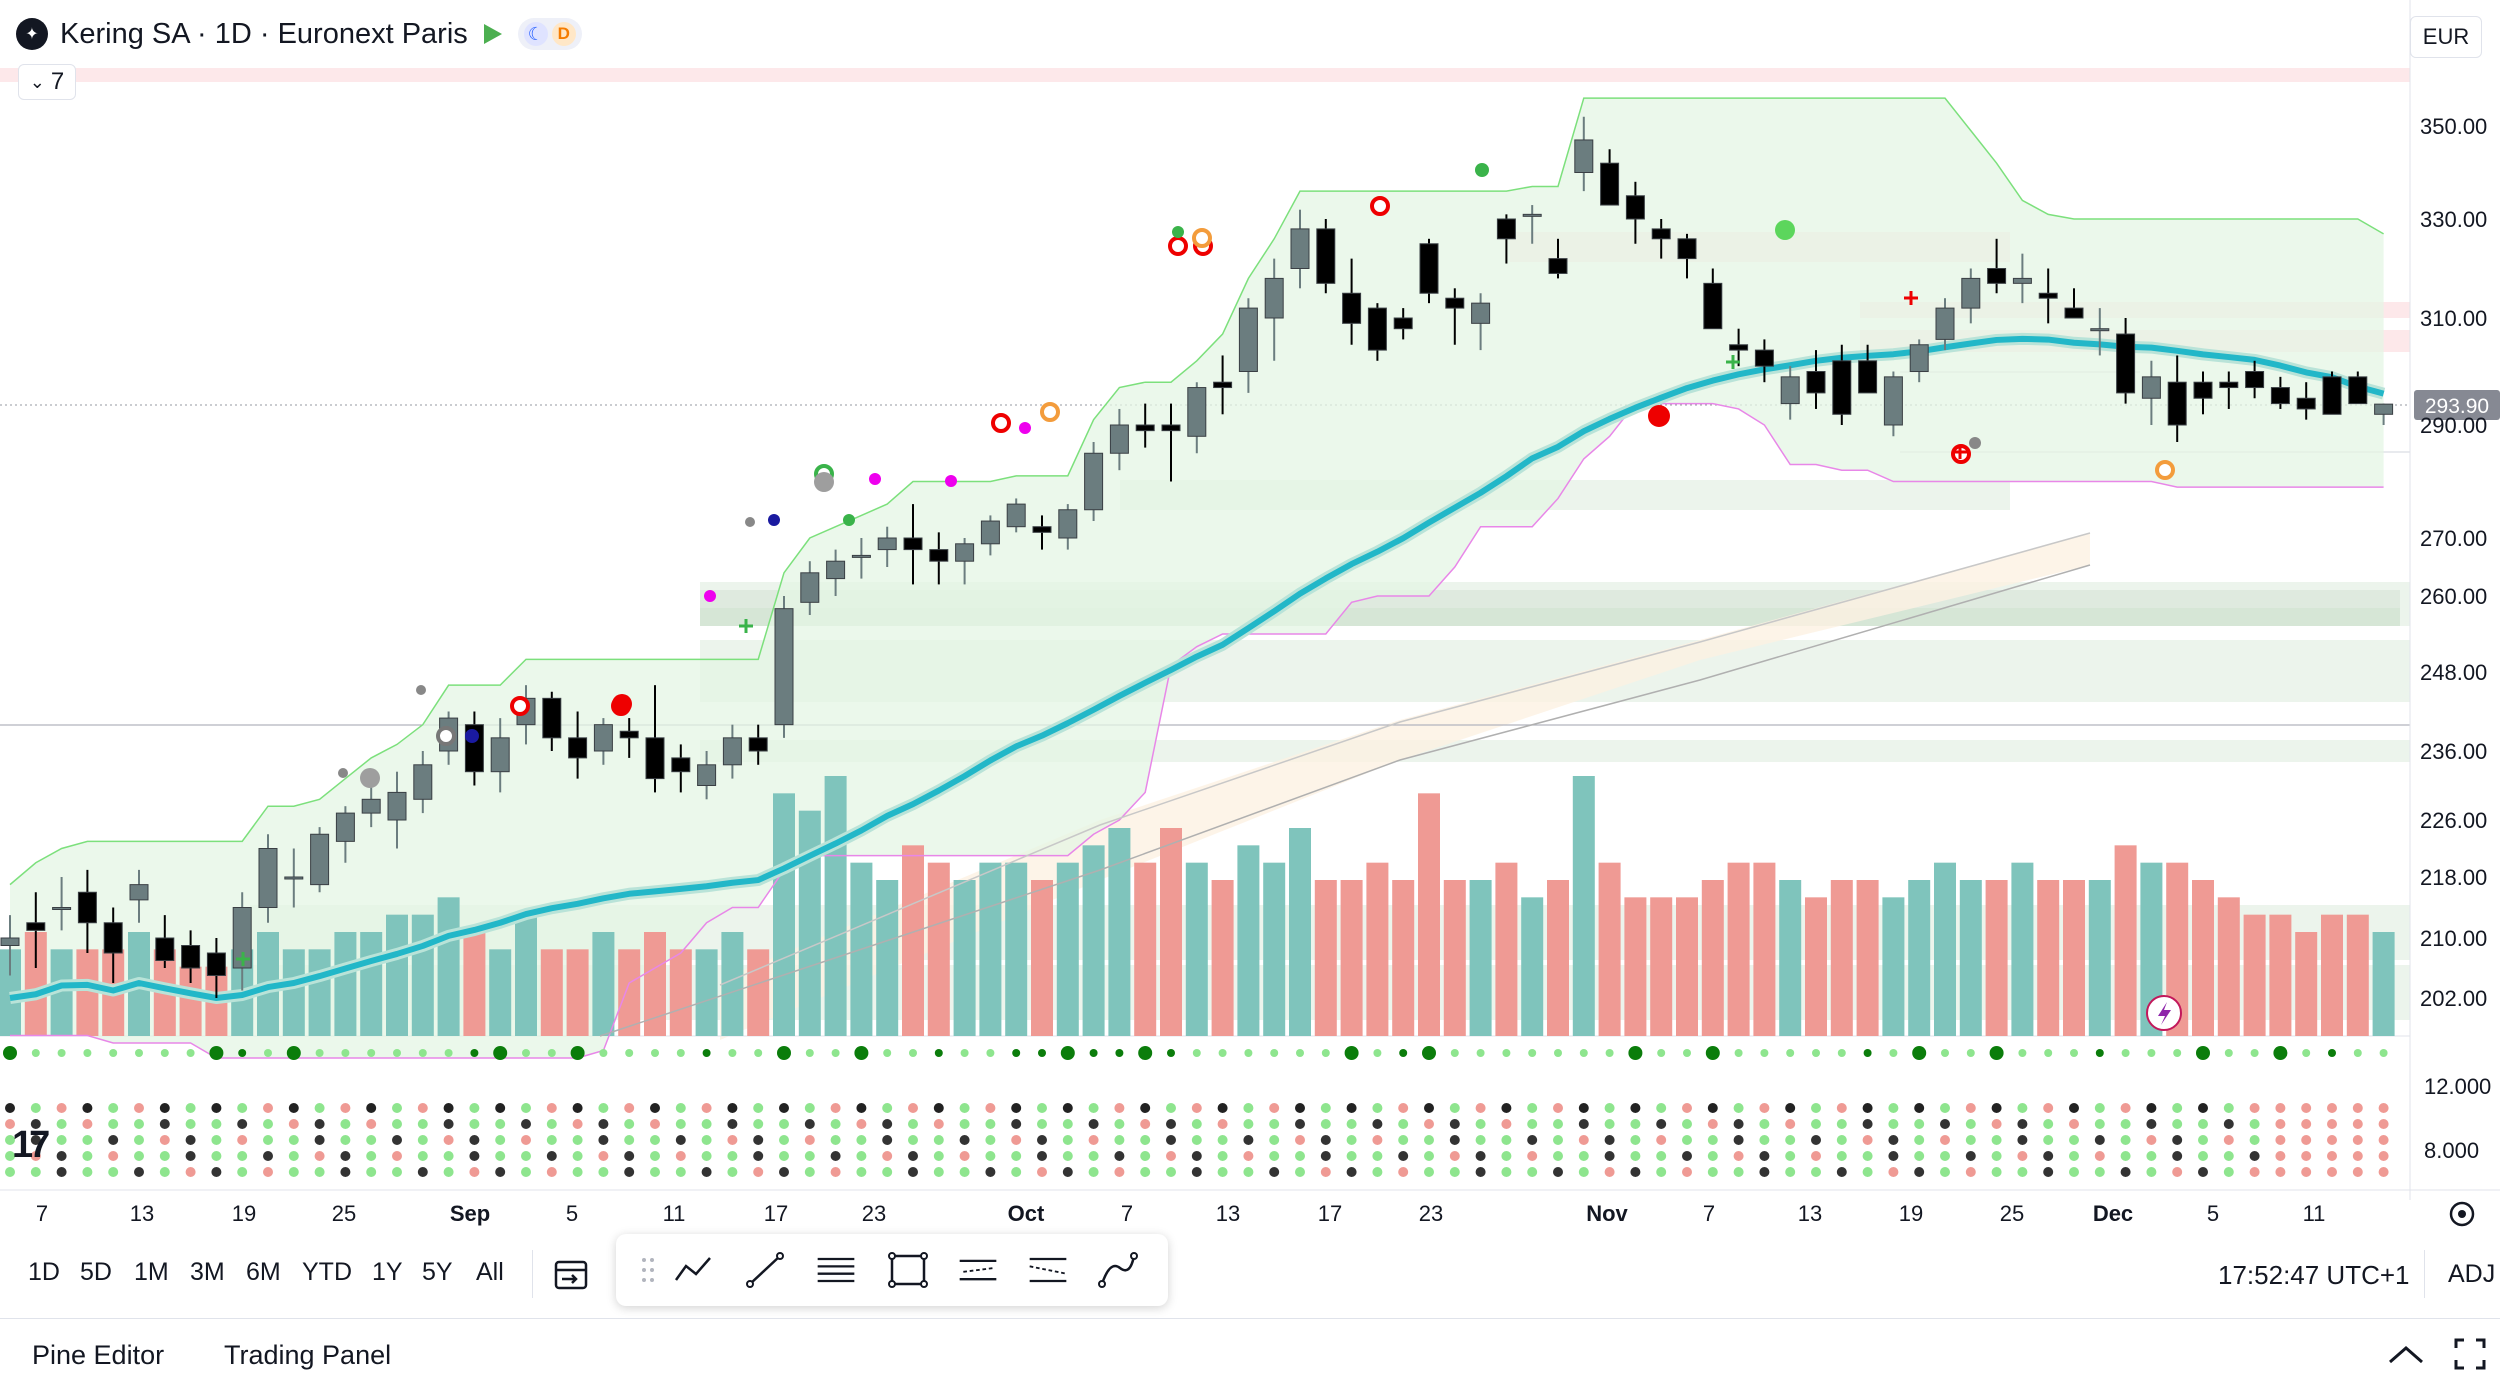  Describe the element at coordinates (1048, 1270) in the screenshot. I see `regression-icon` at that location.